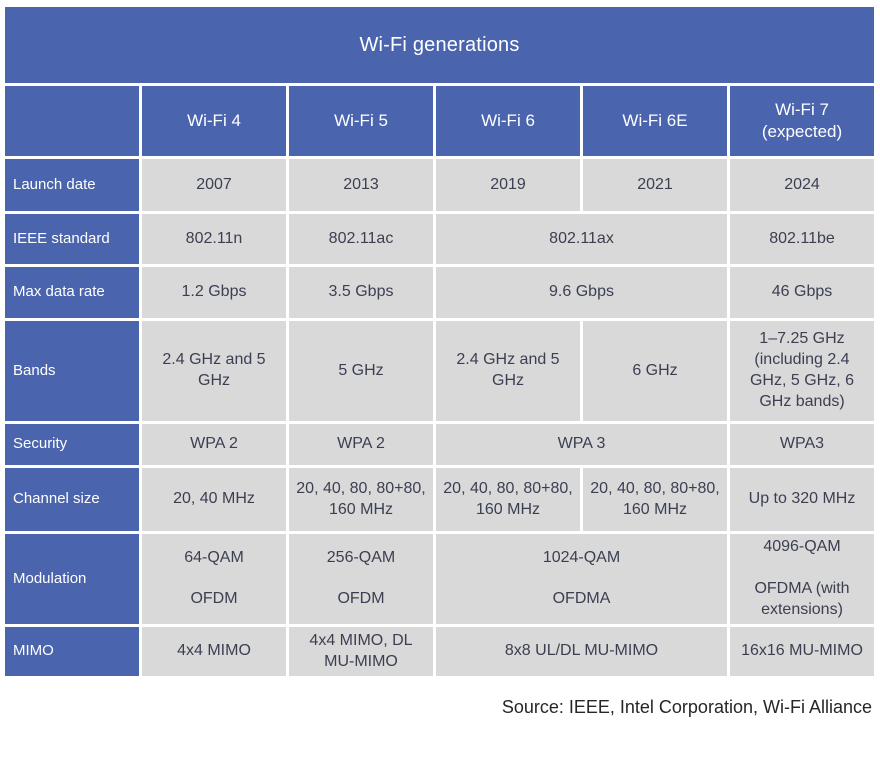  What do you see at coordinates (802, 444) in the screenshot?
I see `security-cell: WPA3` at bounding box center [802, 444].